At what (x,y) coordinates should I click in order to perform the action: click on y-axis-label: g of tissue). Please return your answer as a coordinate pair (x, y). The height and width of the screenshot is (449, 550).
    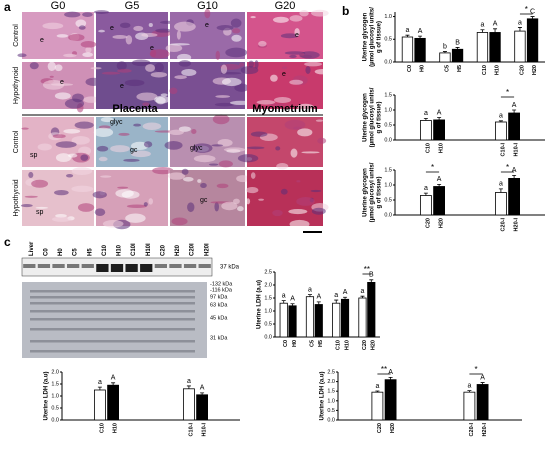
    Looking at the image, I should click on (380, 192).